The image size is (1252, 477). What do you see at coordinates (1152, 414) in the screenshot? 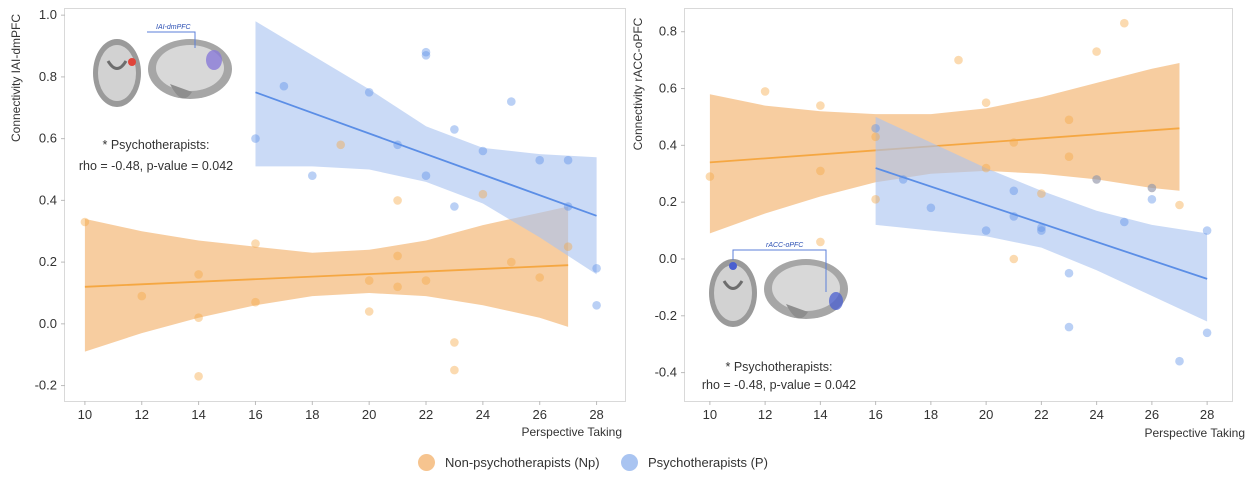
I see `x-tick-label: 26` at bounding box center [1152, 414].